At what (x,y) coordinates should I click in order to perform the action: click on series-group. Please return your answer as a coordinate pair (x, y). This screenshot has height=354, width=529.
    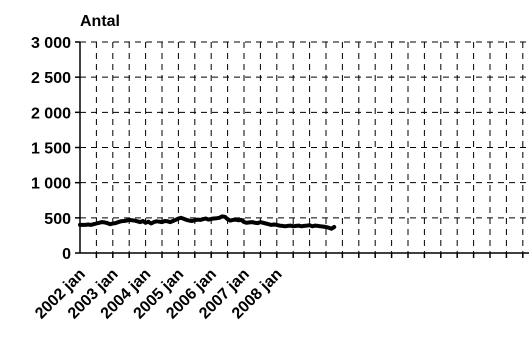
    Looking at the image, I should click on (207, 222).